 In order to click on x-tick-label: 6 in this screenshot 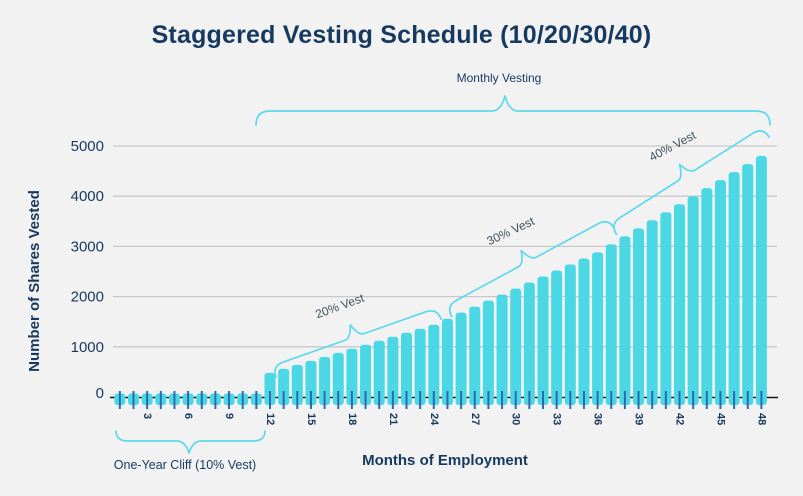, I will do `click(188, 416)`.